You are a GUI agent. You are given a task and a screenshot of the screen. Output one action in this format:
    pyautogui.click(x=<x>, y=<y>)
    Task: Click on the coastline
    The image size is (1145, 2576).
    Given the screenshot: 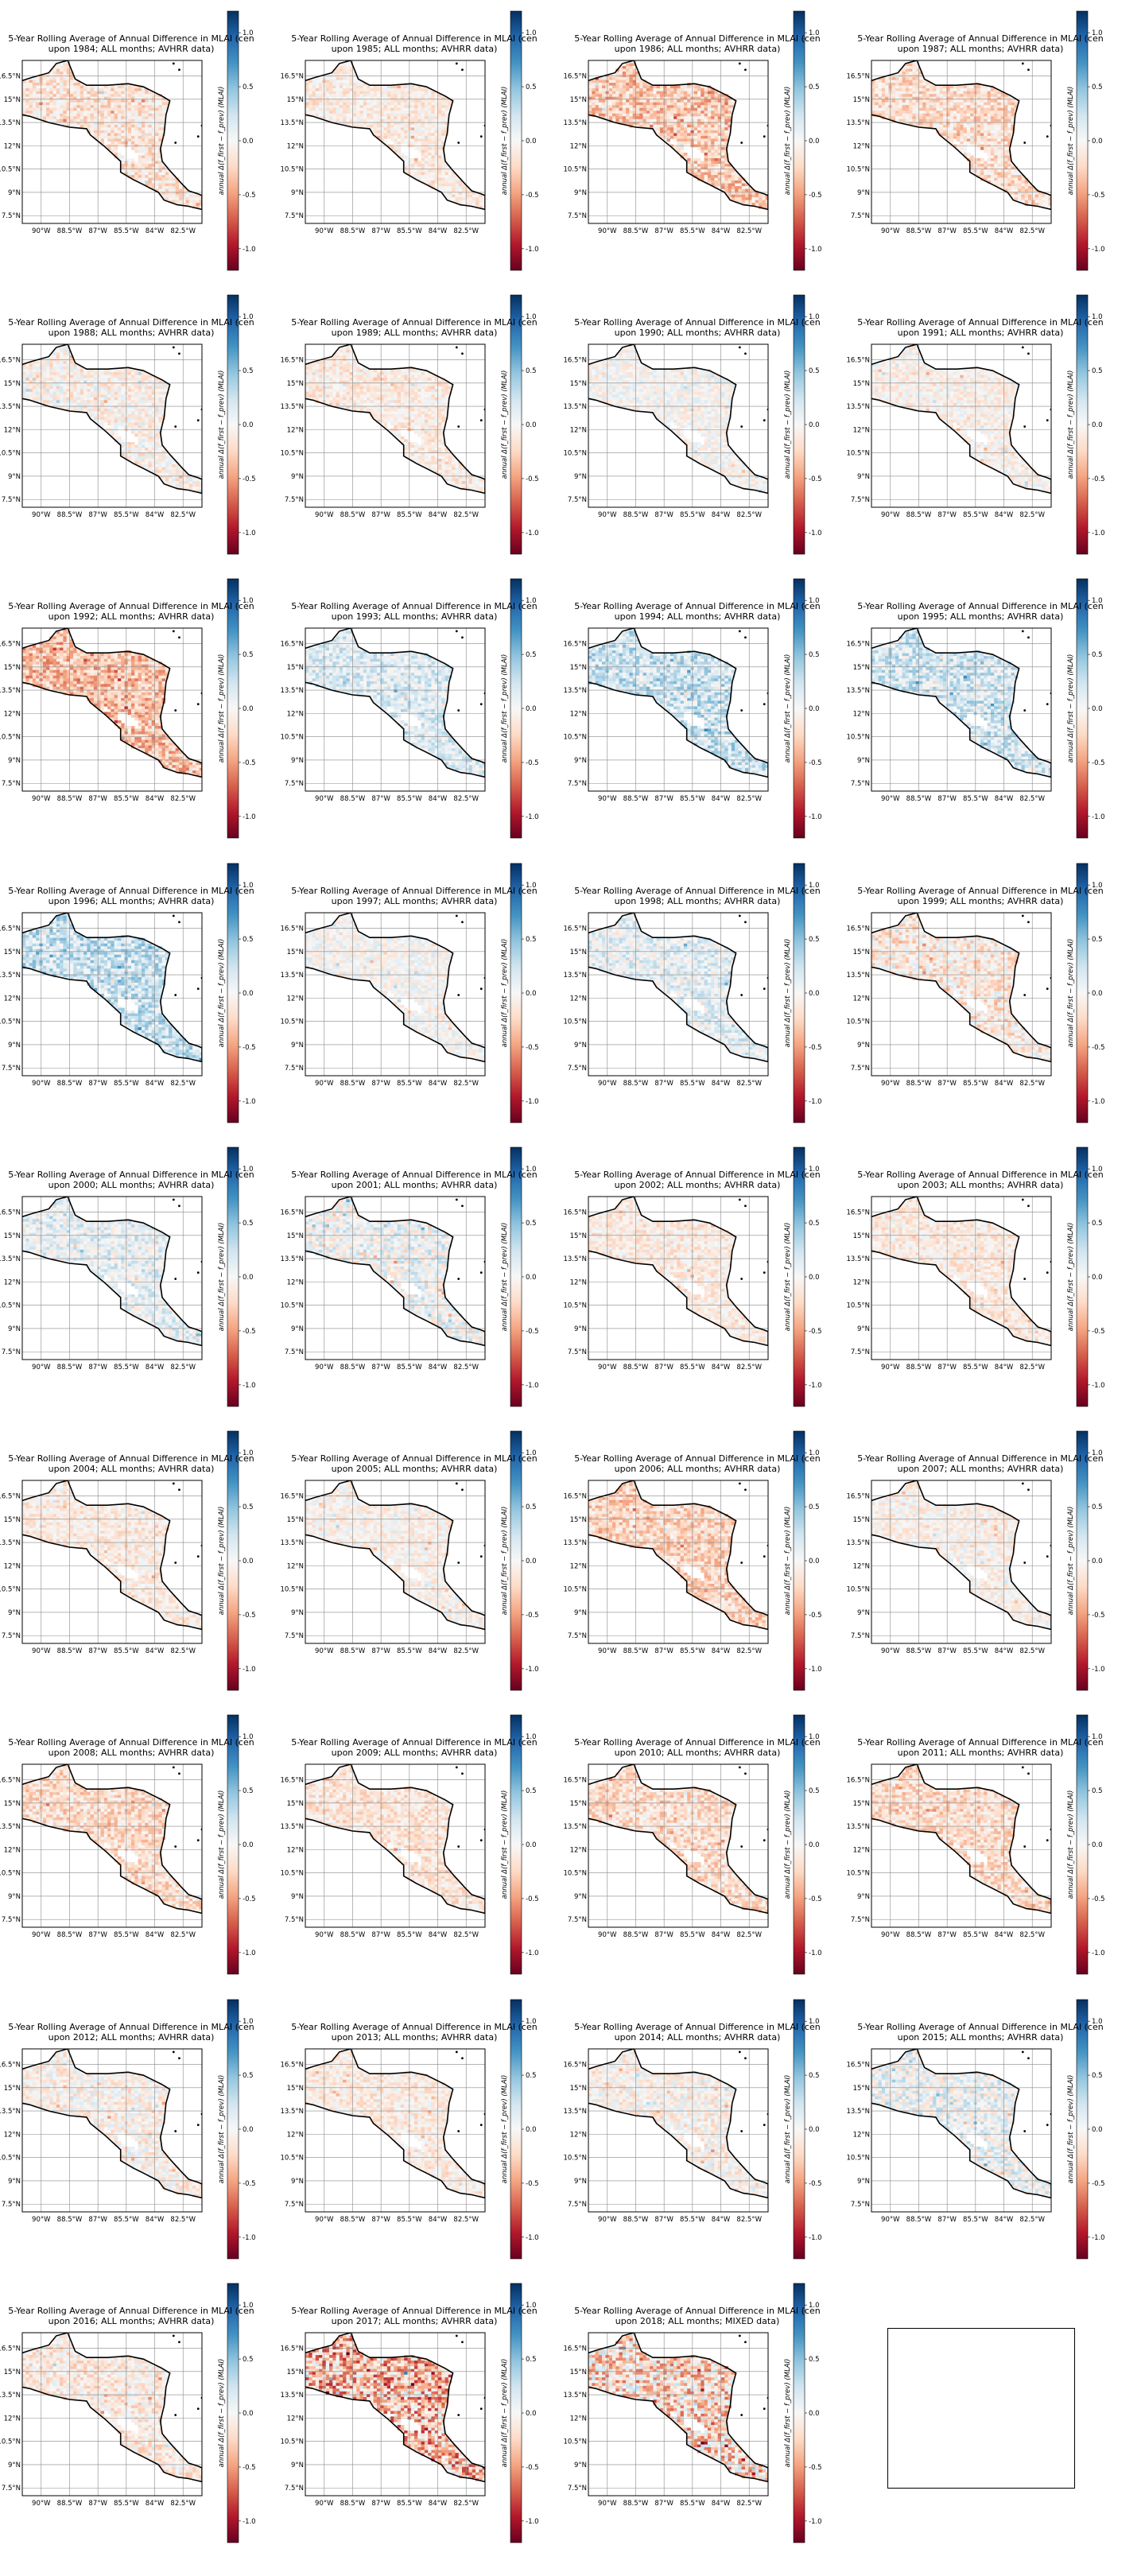 What is the action you would take?
    pyautogui.click(x=678, y=136)
    